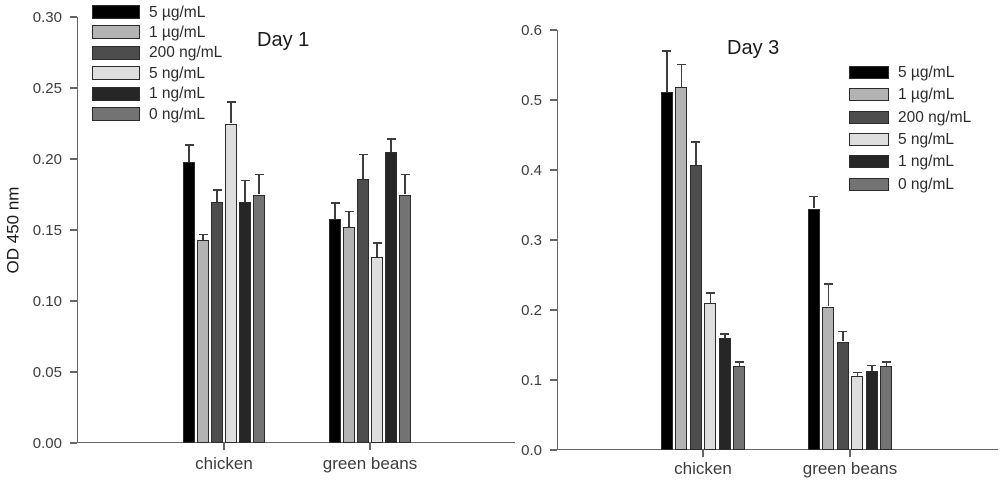 Image resolution: width=1000 pixels, height=491 pixels. Describe the element at coordinates (47, 159) in the screenshot. I see `y-tick-label: 0.20` at that location.